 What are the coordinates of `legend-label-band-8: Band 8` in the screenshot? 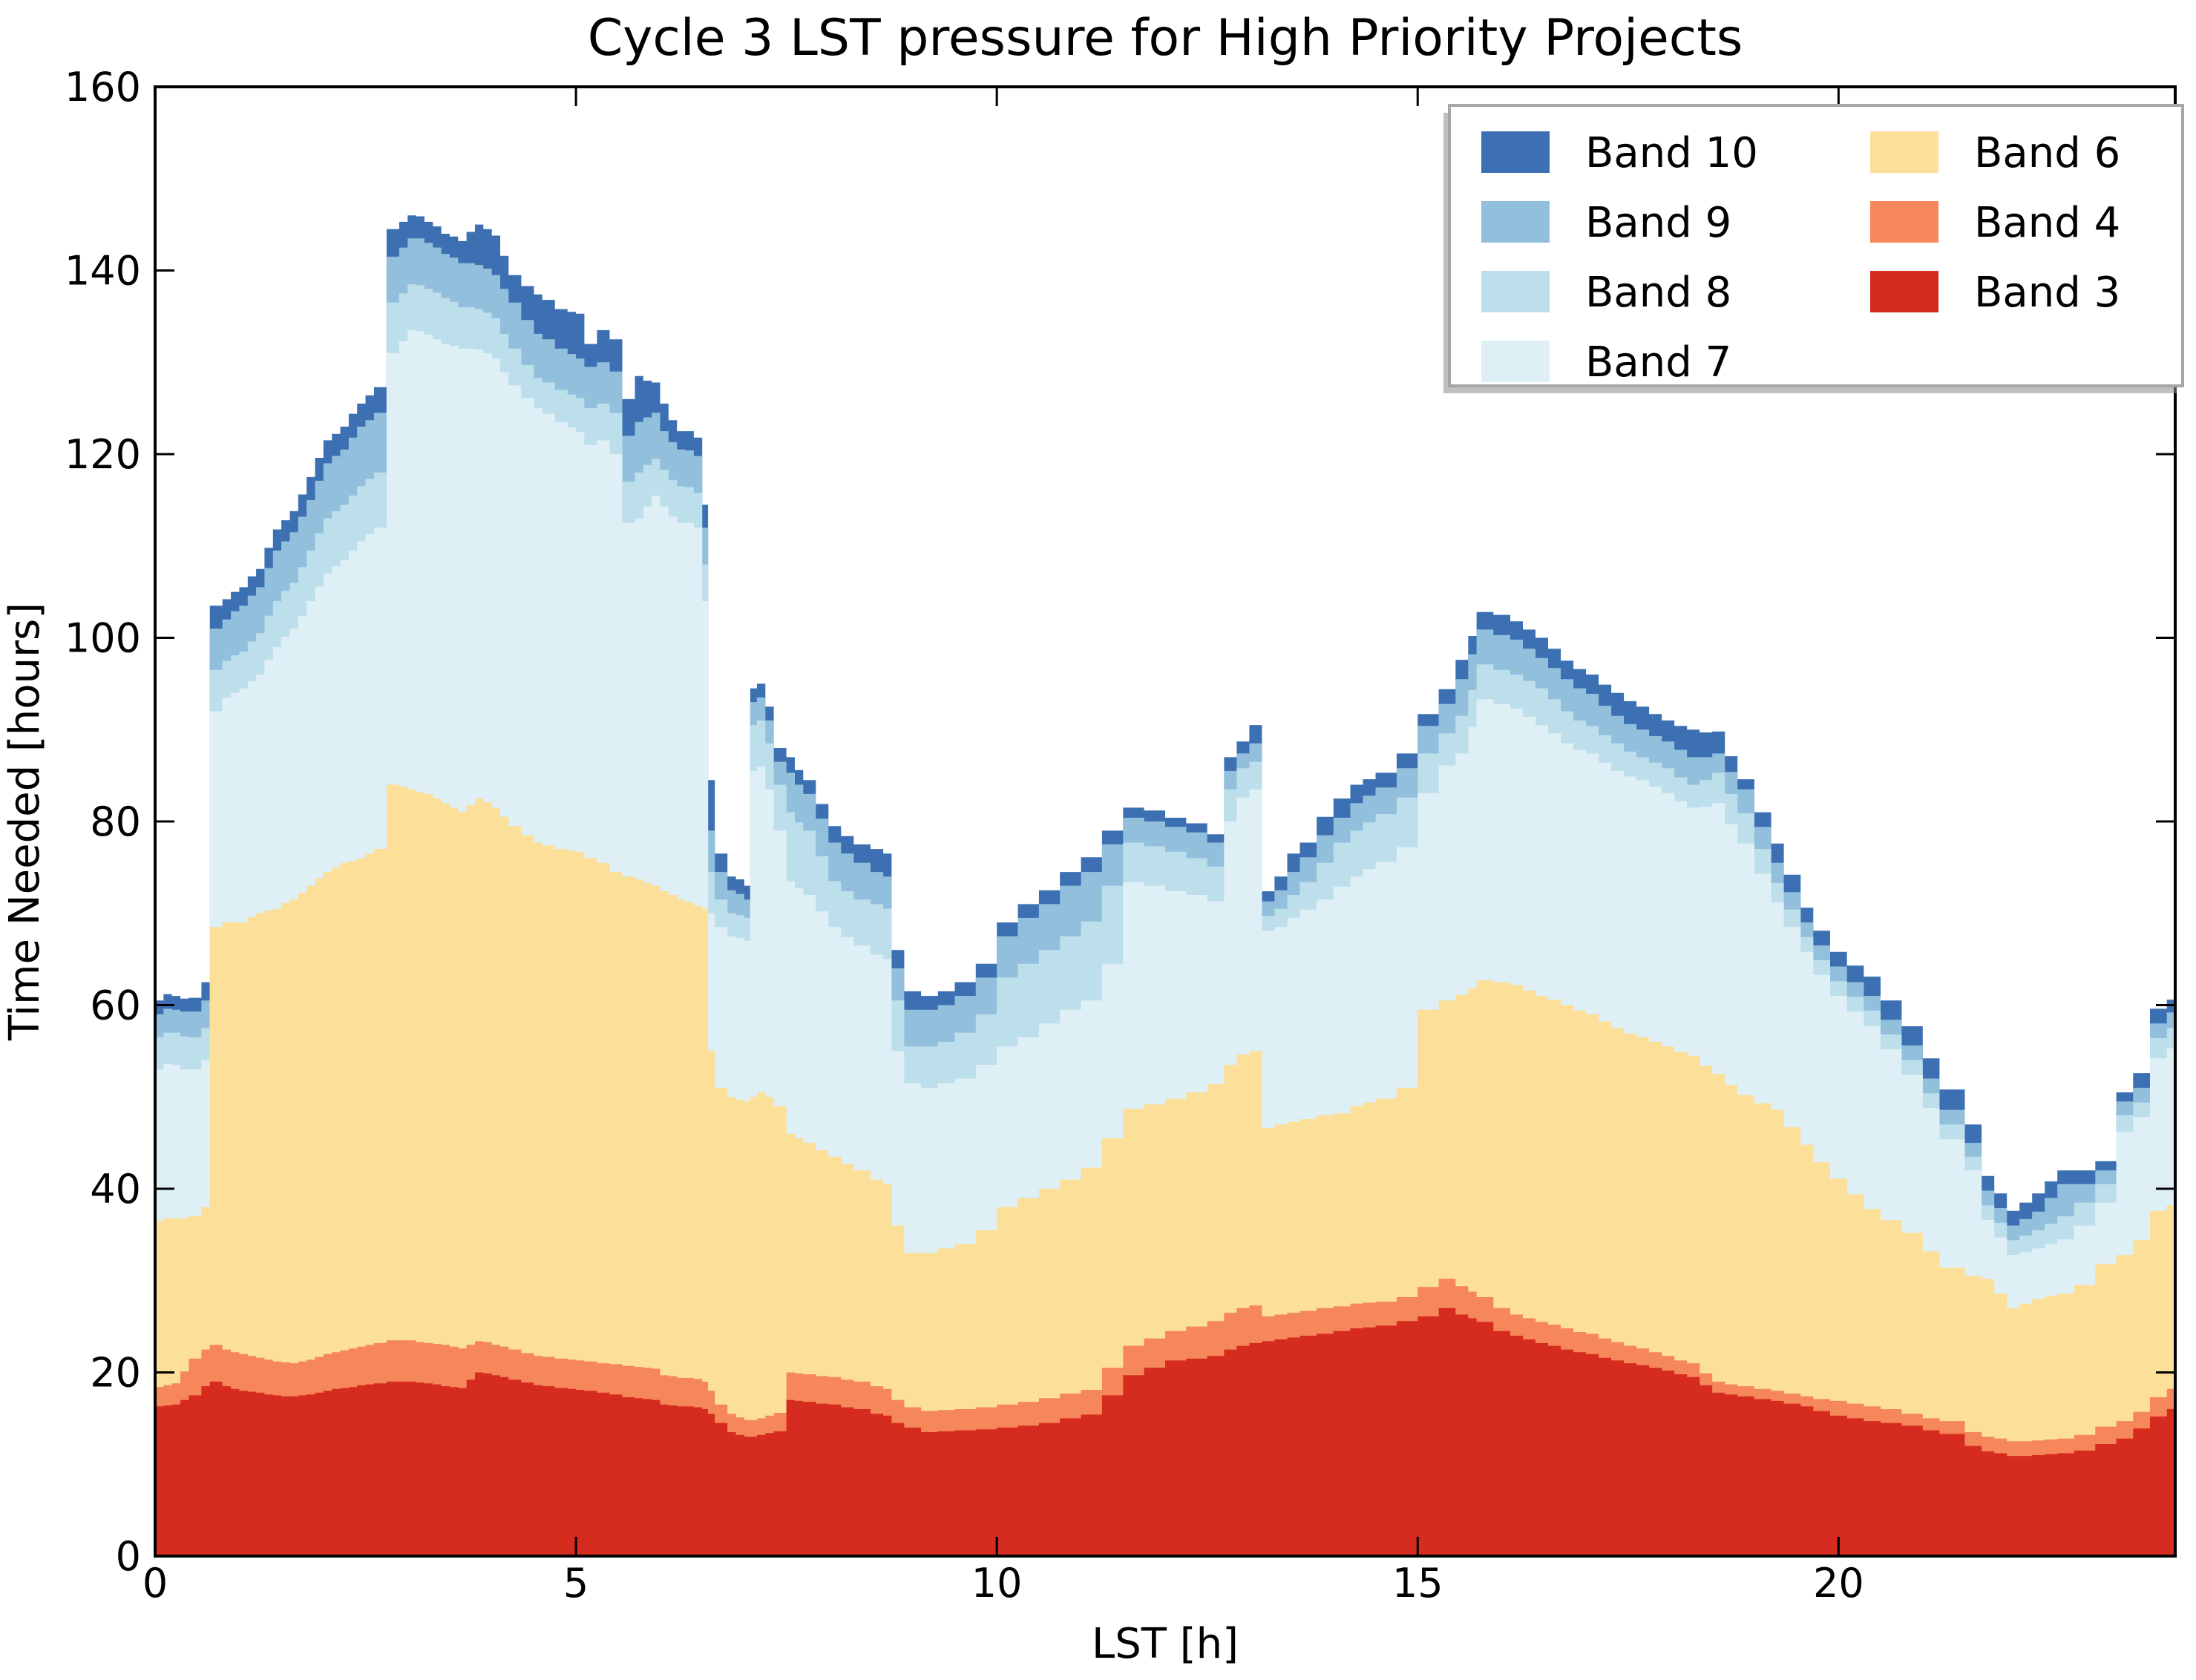 It's located at (1658, 293).